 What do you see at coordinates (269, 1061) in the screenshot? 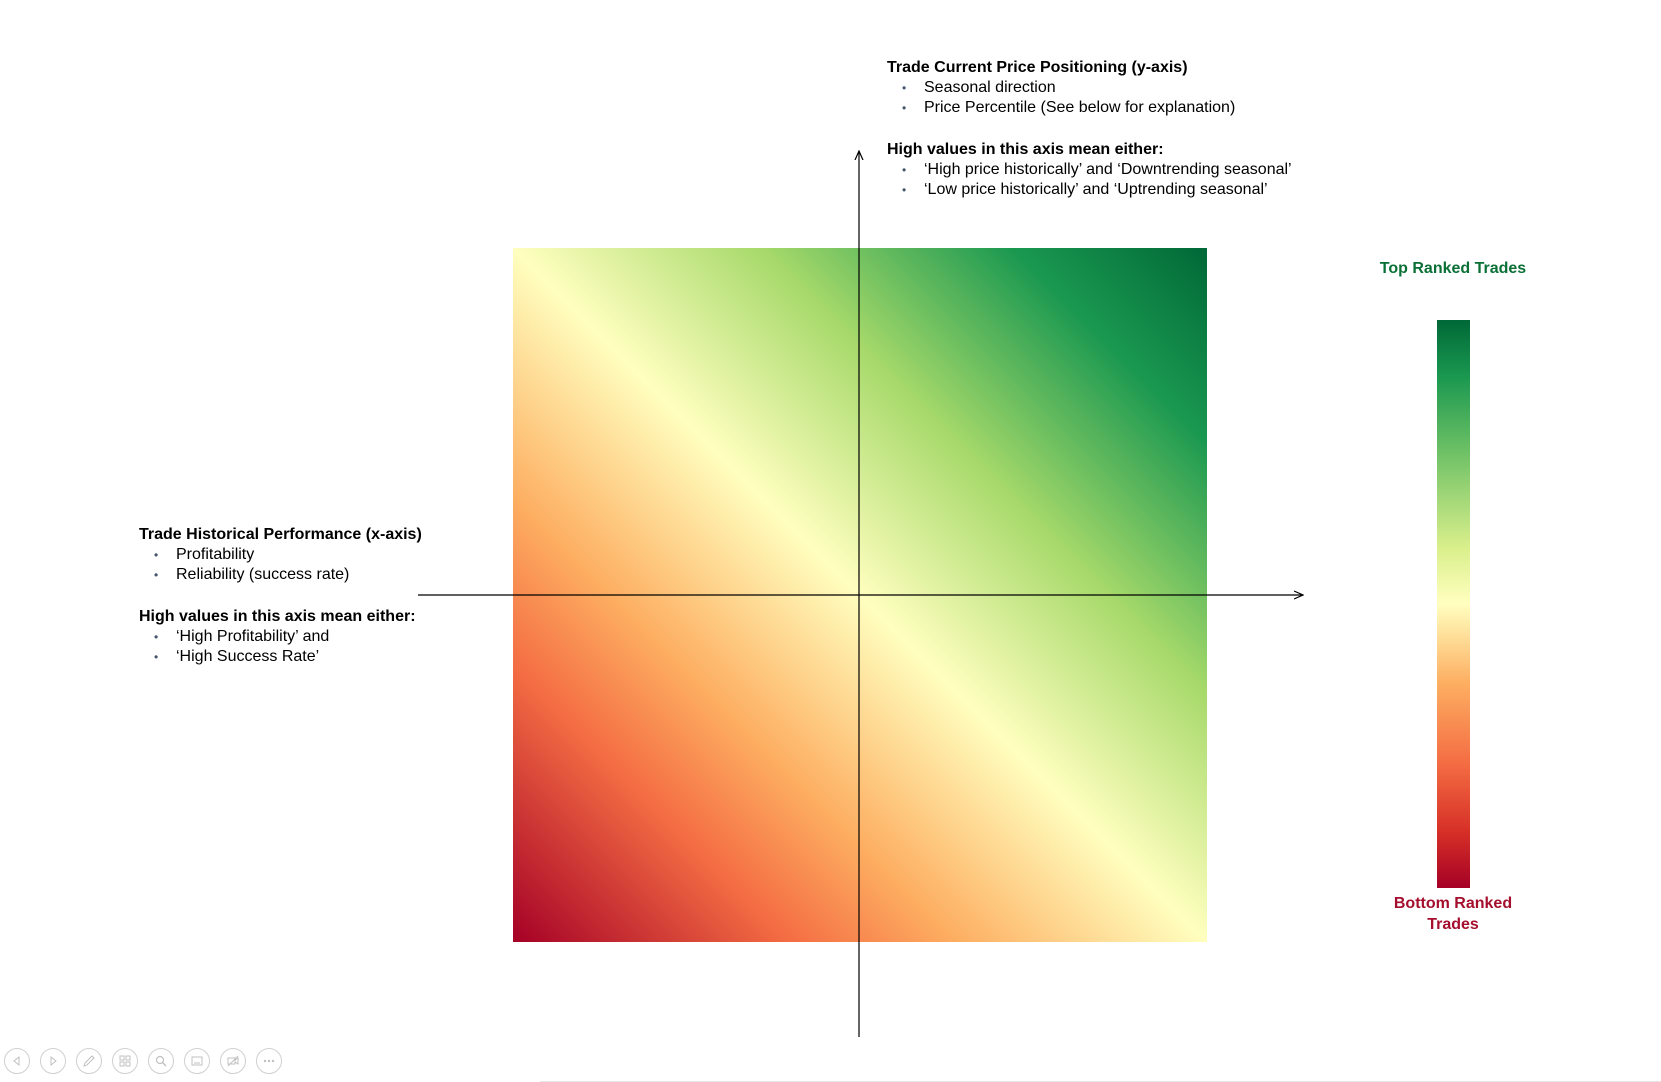
I see `more-options-icon` at bounding box center [269, 1061].